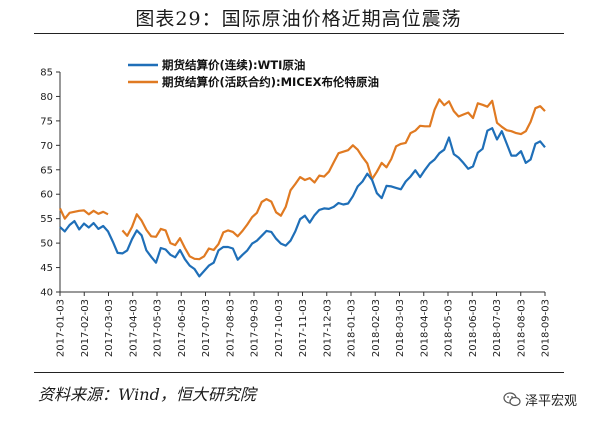 The image size is (597, 427). I want to click on y-tick-label: 40, so click(46, 293).